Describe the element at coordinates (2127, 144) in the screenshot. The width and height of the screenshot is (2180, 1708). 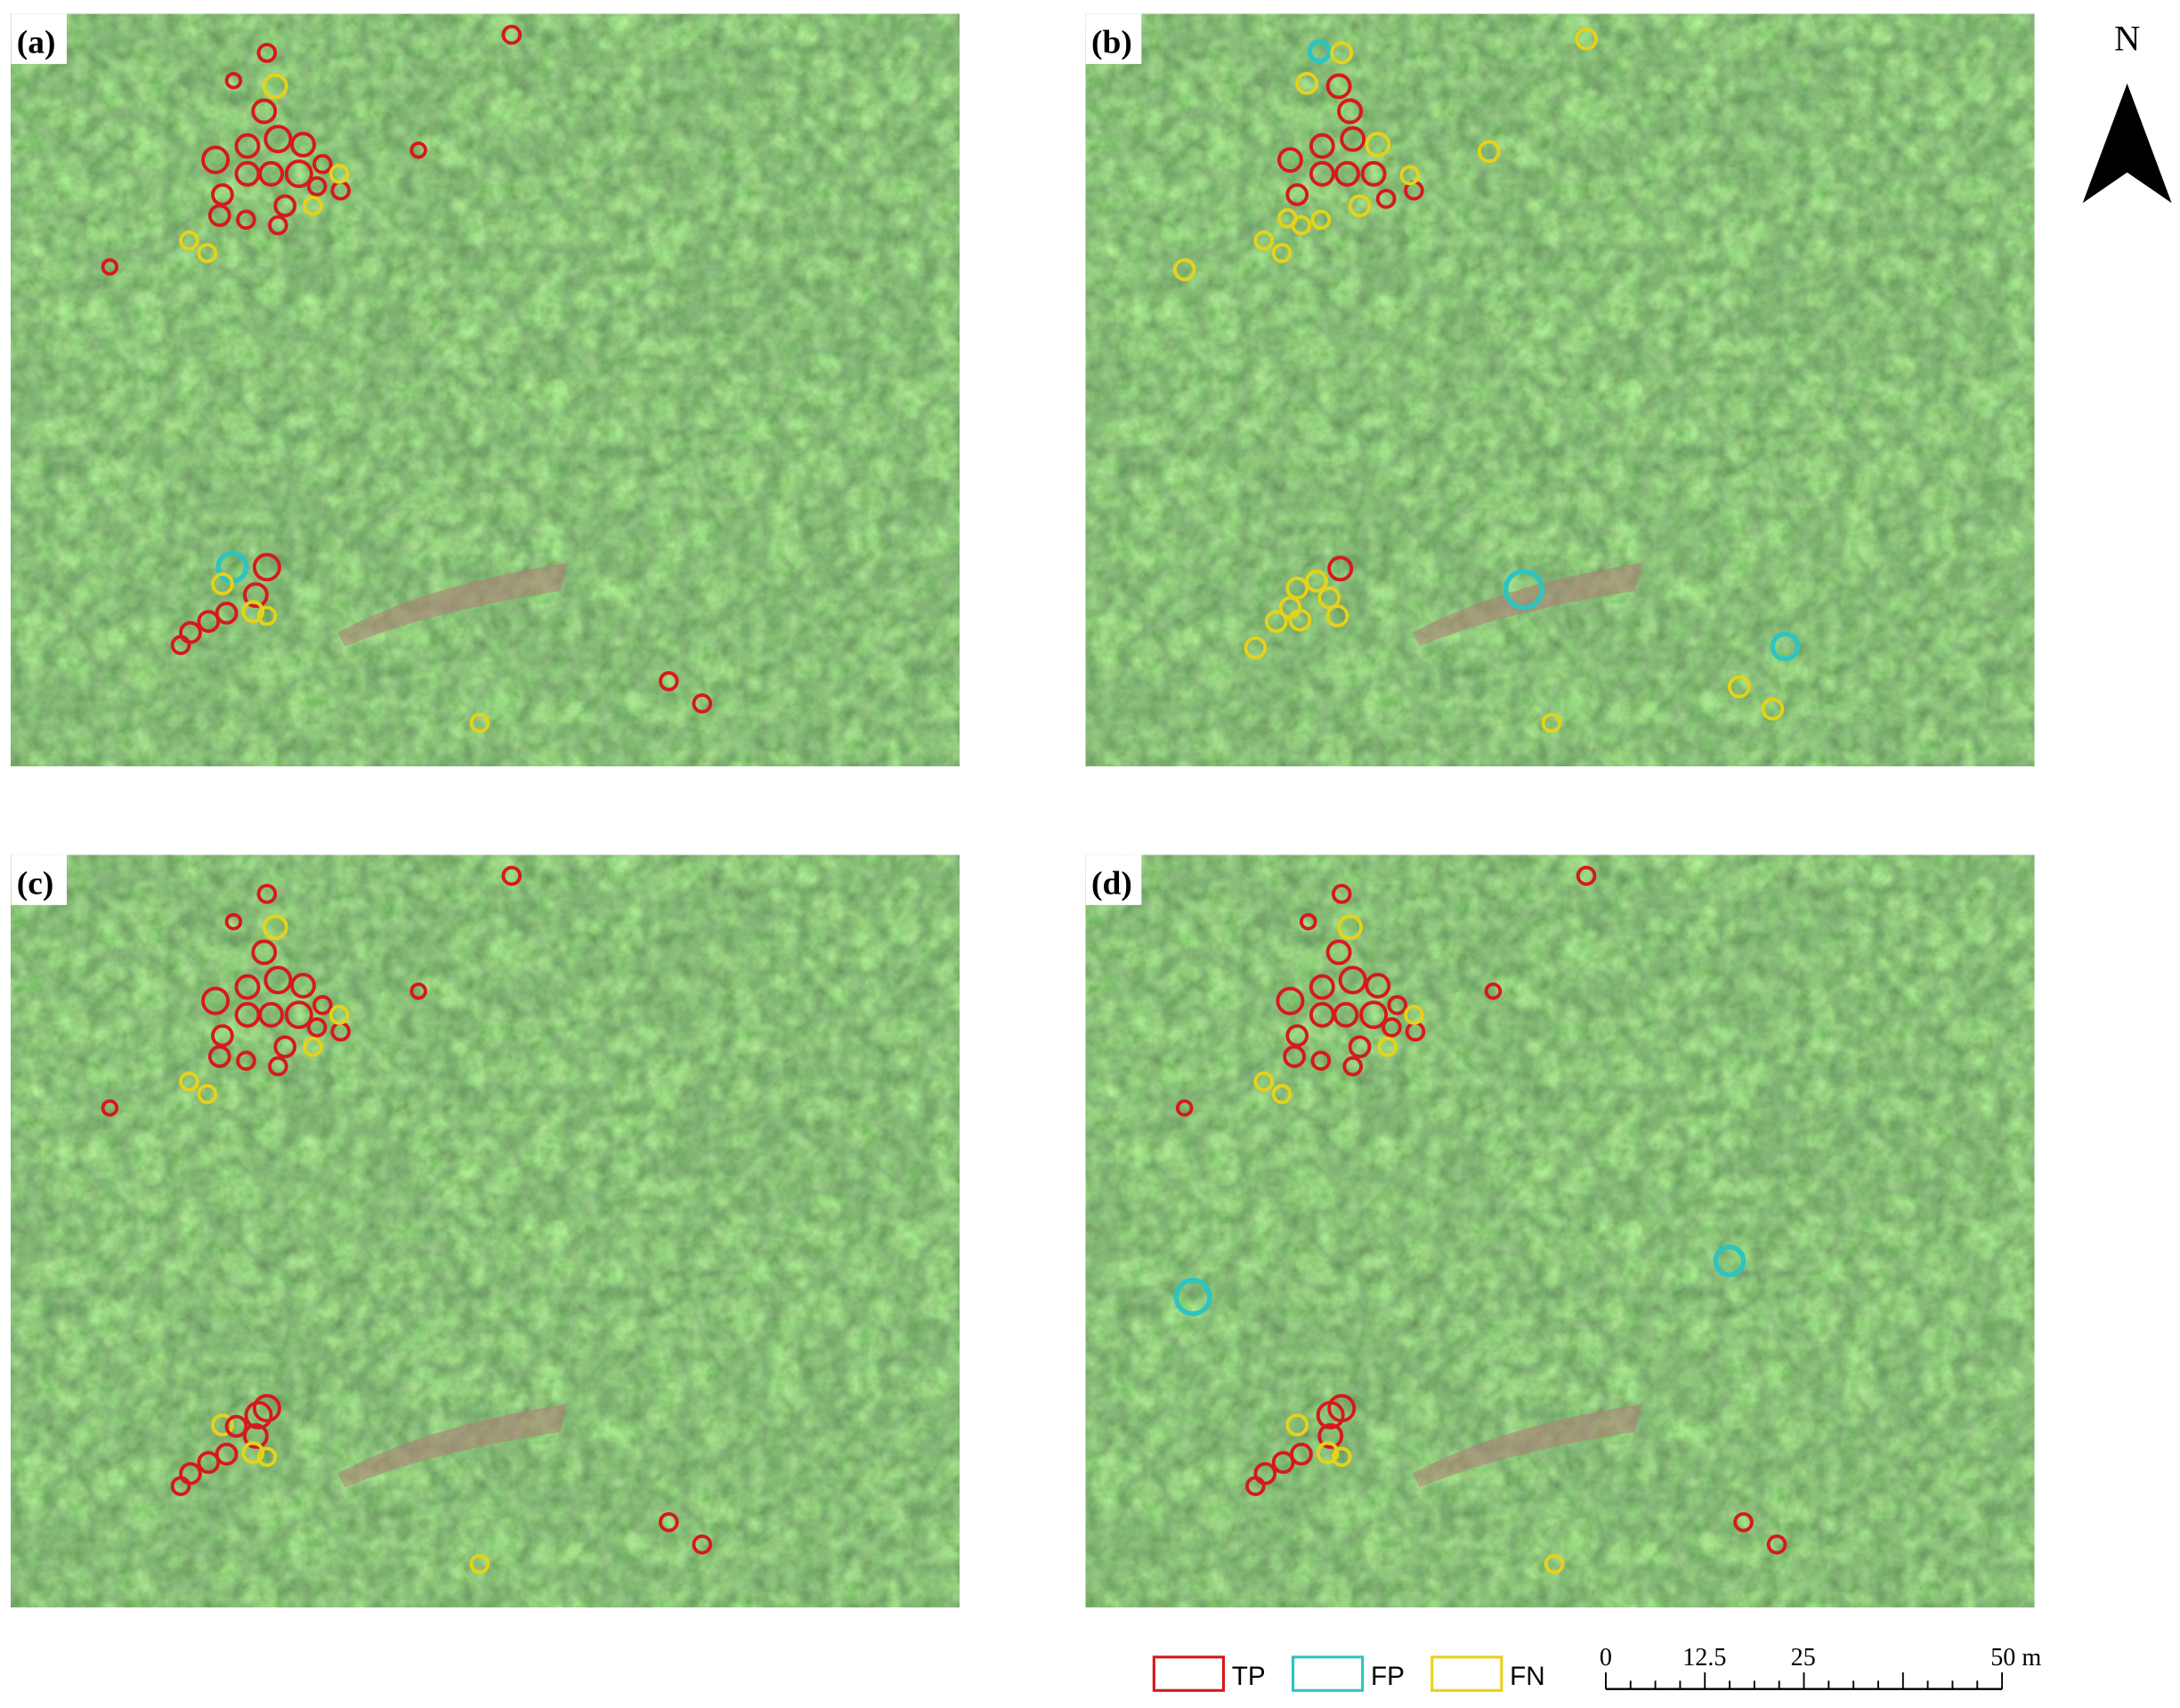
I see `north-arrow-shape` at that location.